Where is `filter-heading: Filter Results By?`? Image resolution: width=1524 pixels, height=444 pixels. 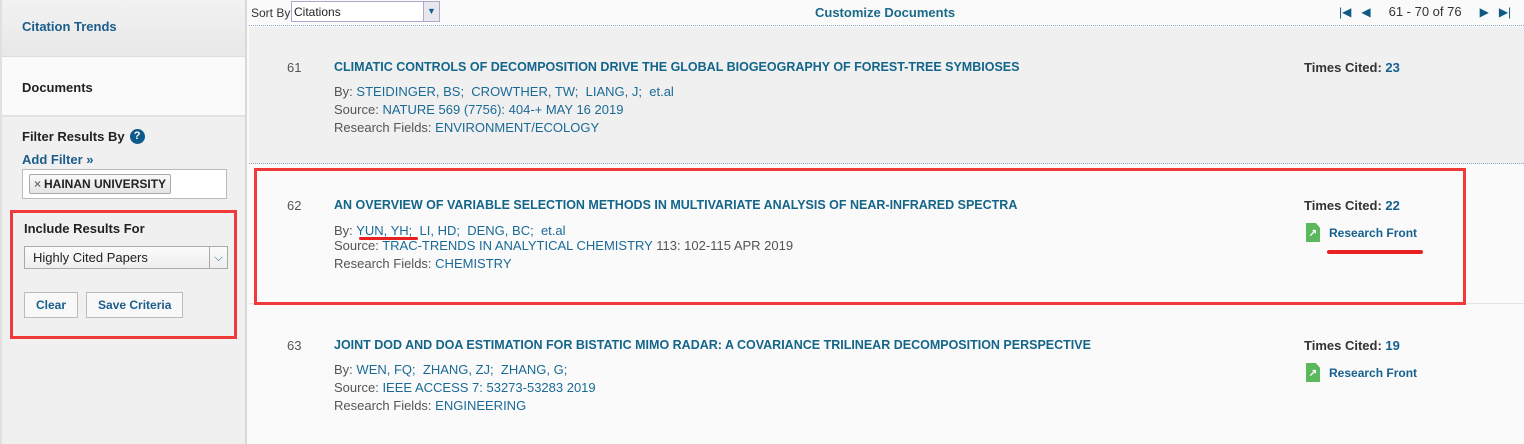 filter-heading: Filter Results By? is located at coordinates (123, 136).